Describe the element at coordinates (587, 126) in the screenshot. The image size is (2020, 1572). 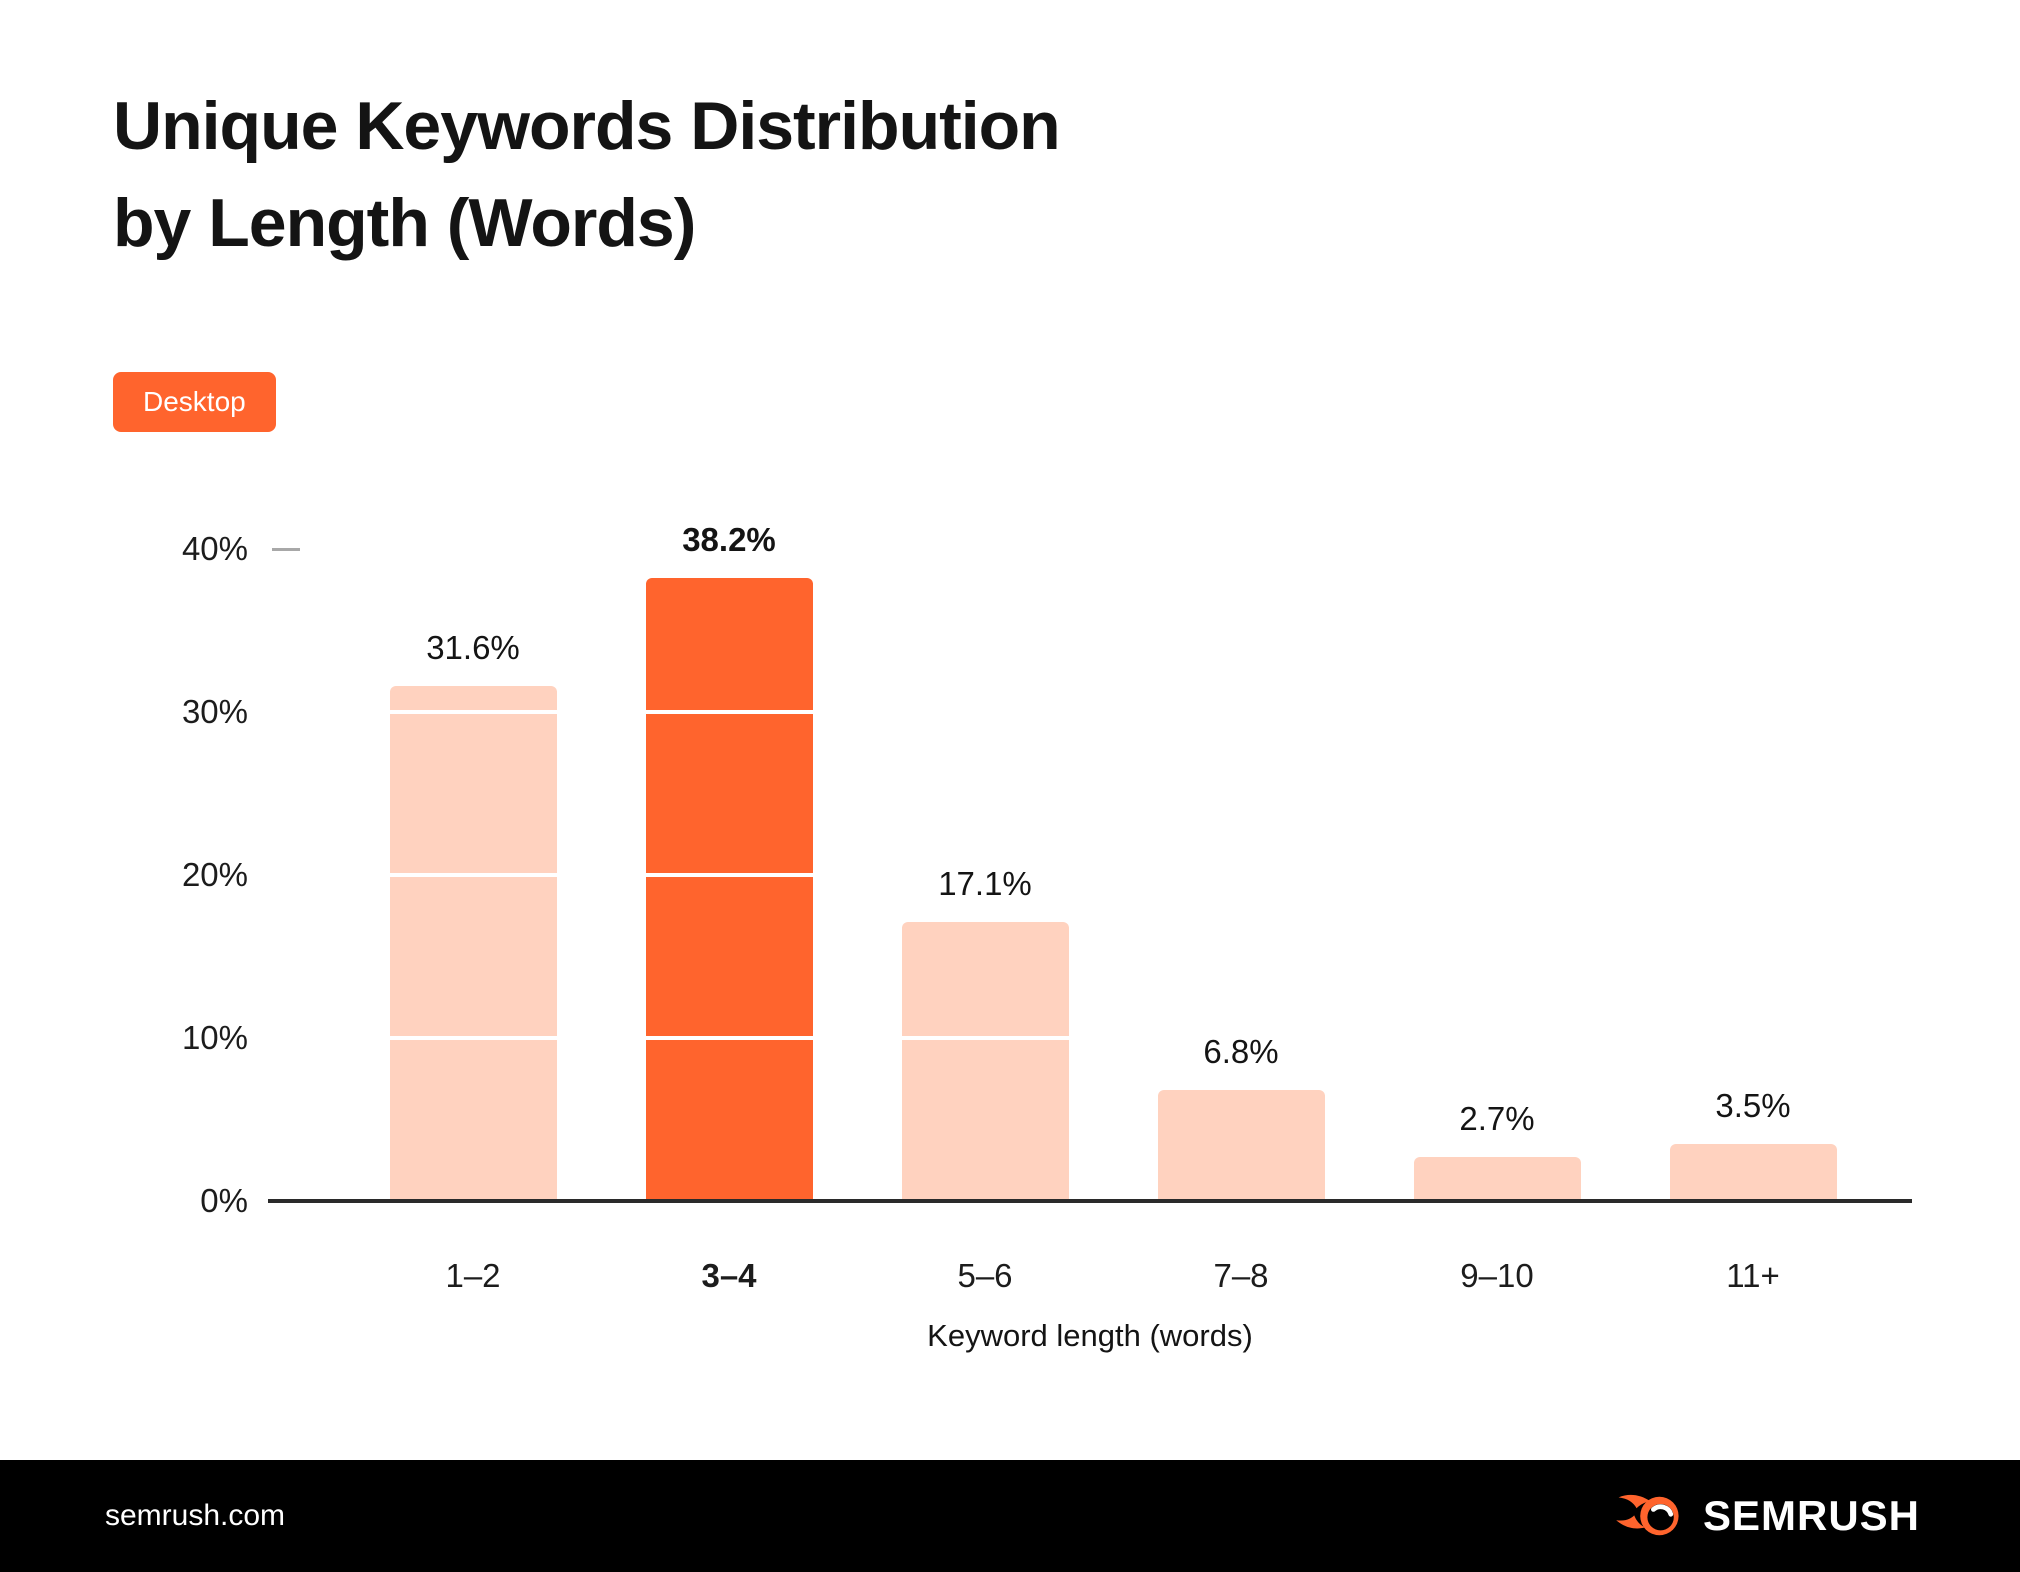
I see `page-title-line1: Unique Keywords Distribution` at that location.